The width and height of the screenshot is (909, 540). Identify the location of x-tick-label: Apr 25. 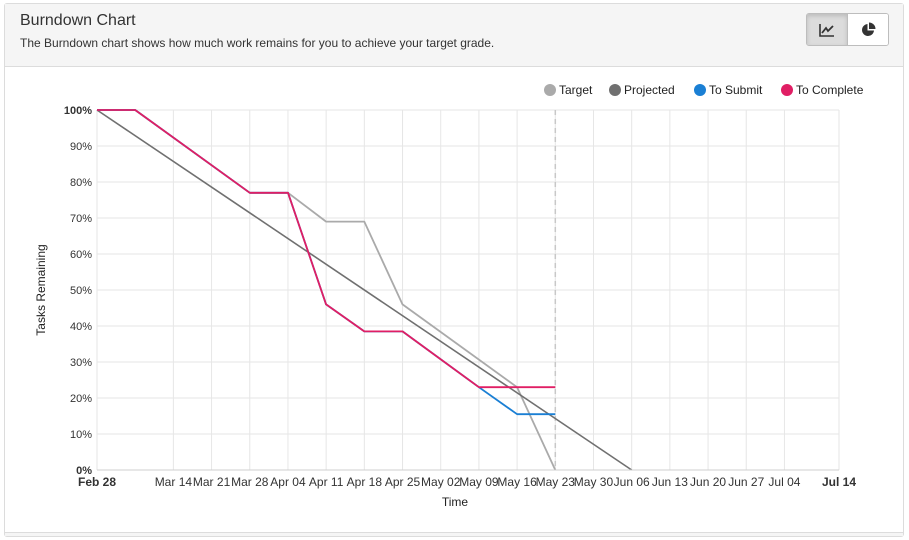
(403, 482).